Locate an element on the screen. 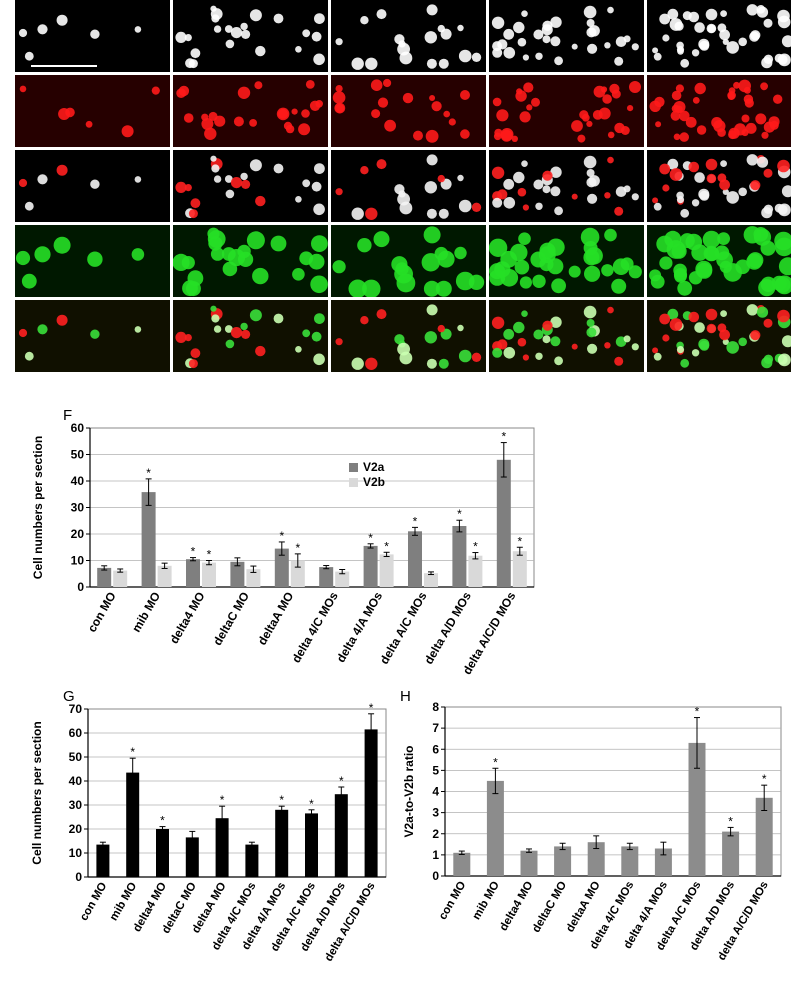 The image size is (791, 998). y-tick-label: 50 is located at coordinates (76, 757).